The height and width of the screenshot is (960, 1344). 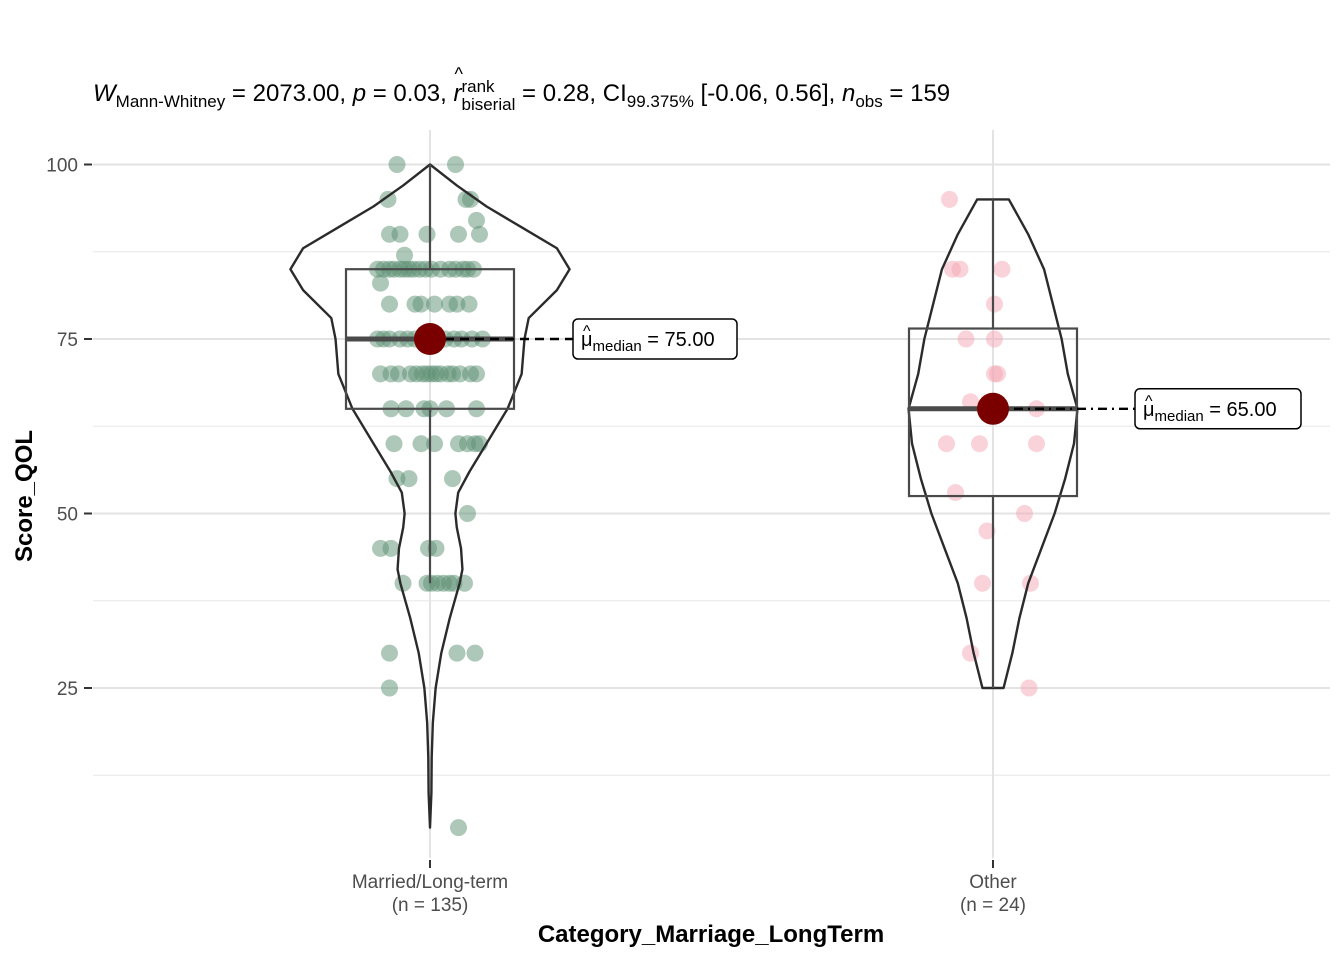 What do you see at coordinates (67, 340) in the screenshot?
I see `y-tick-label: 75` at bounding box center [67, 340].